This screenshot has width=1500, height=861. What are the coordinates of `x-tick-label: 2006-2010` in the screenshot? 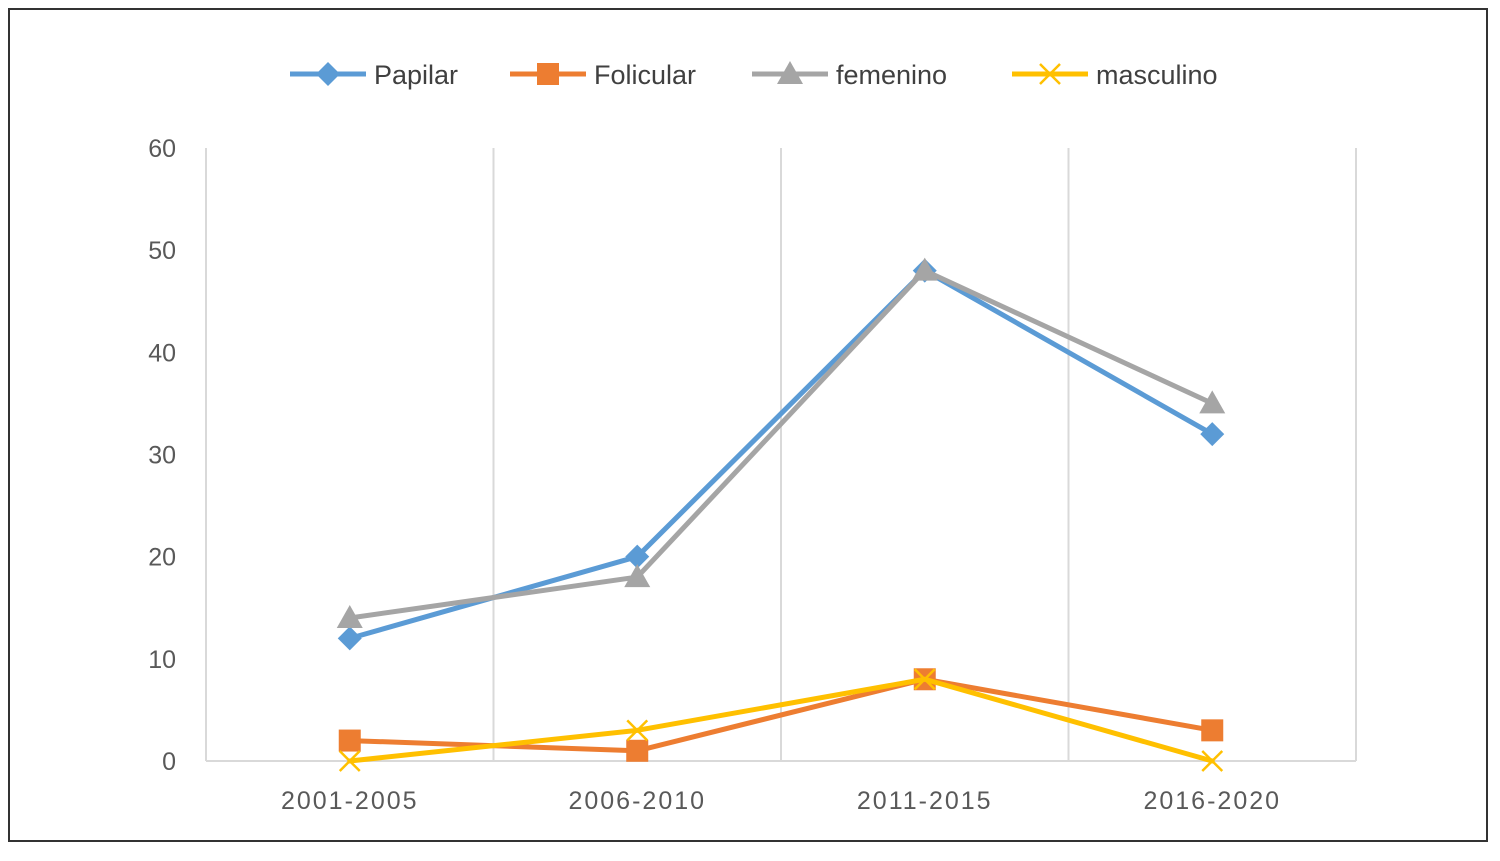 It's located at (637, 801).